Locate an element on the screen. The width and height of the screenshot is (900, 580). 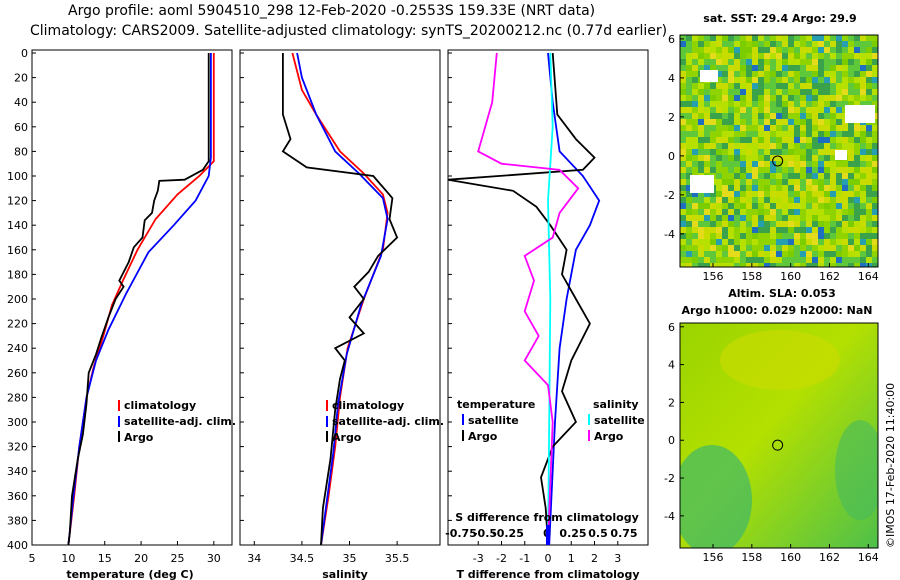
x-tick-label: -1 is located at coordinates (524, 558).